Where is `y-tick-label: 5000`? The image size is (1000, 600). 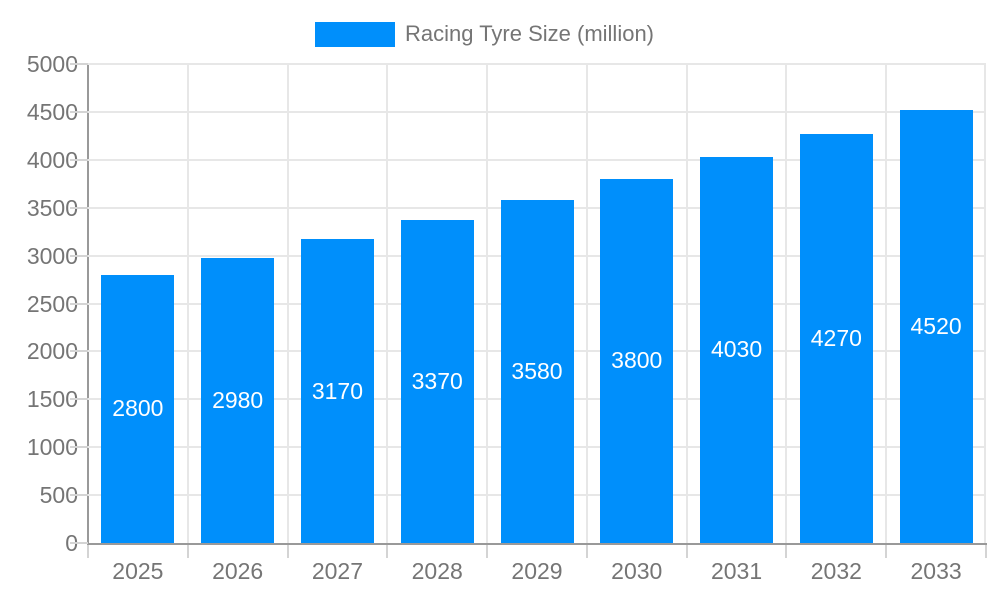 y-tick-label: 5000 is located at coordinates (52, 64).